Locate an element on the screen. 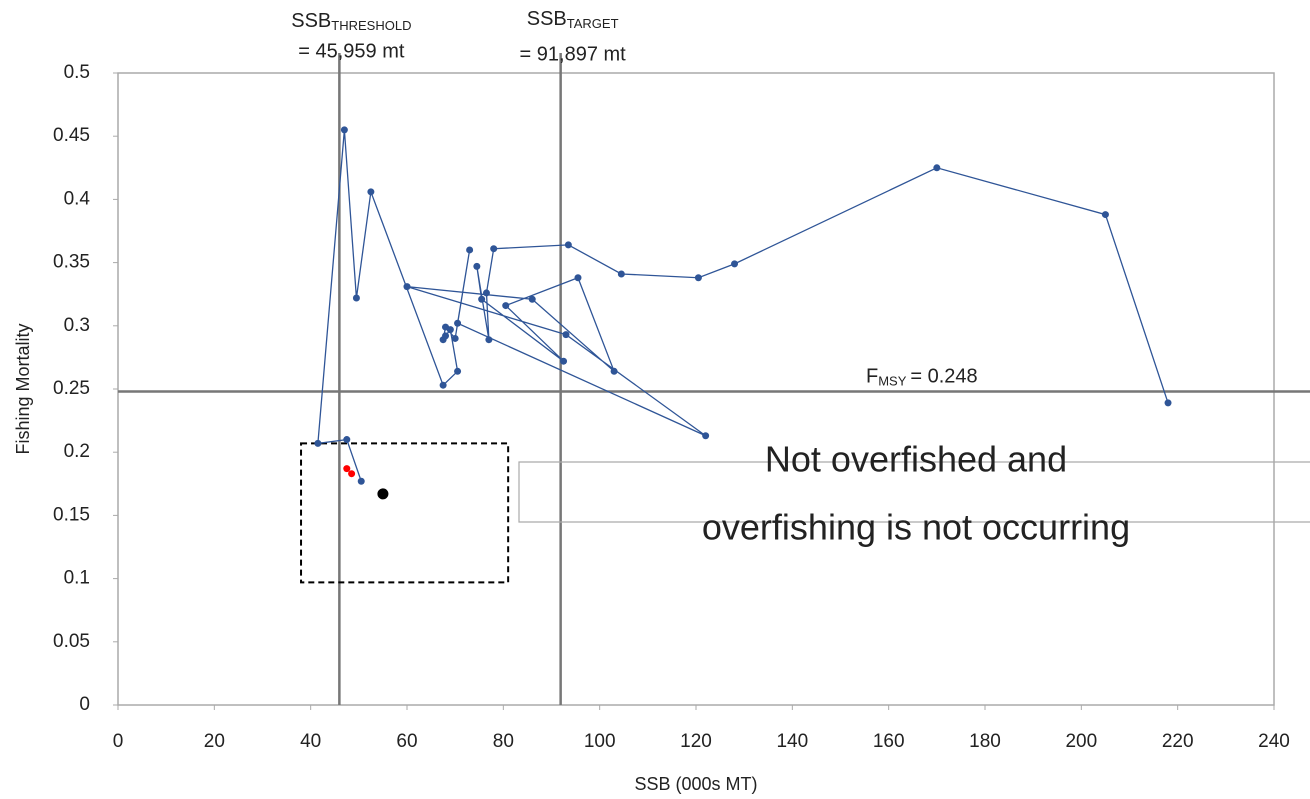 The image size is (1310, 799). y-tick-label: 0.1 is located at coordinates (77, 578).